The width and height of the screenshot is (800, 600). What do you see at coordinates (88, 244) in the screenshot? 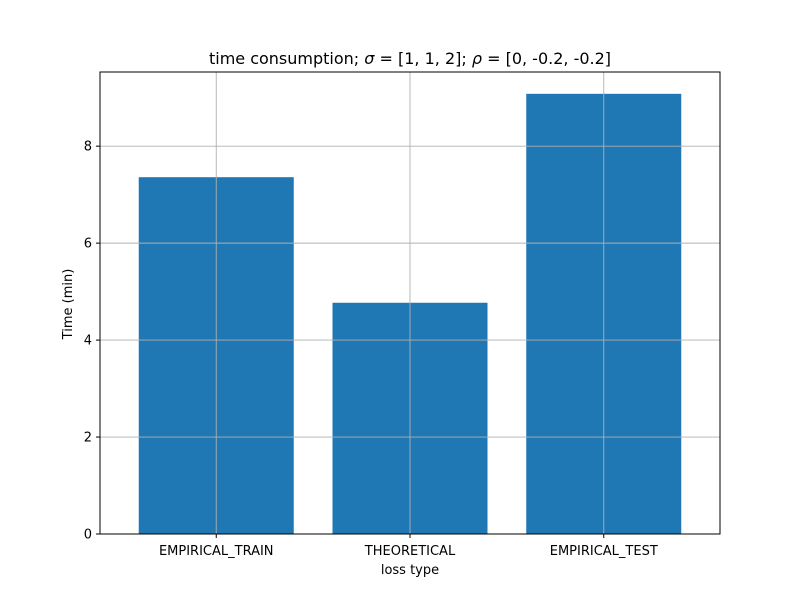
I see `y-tick-label: 6` at bounding box center [88, 244].